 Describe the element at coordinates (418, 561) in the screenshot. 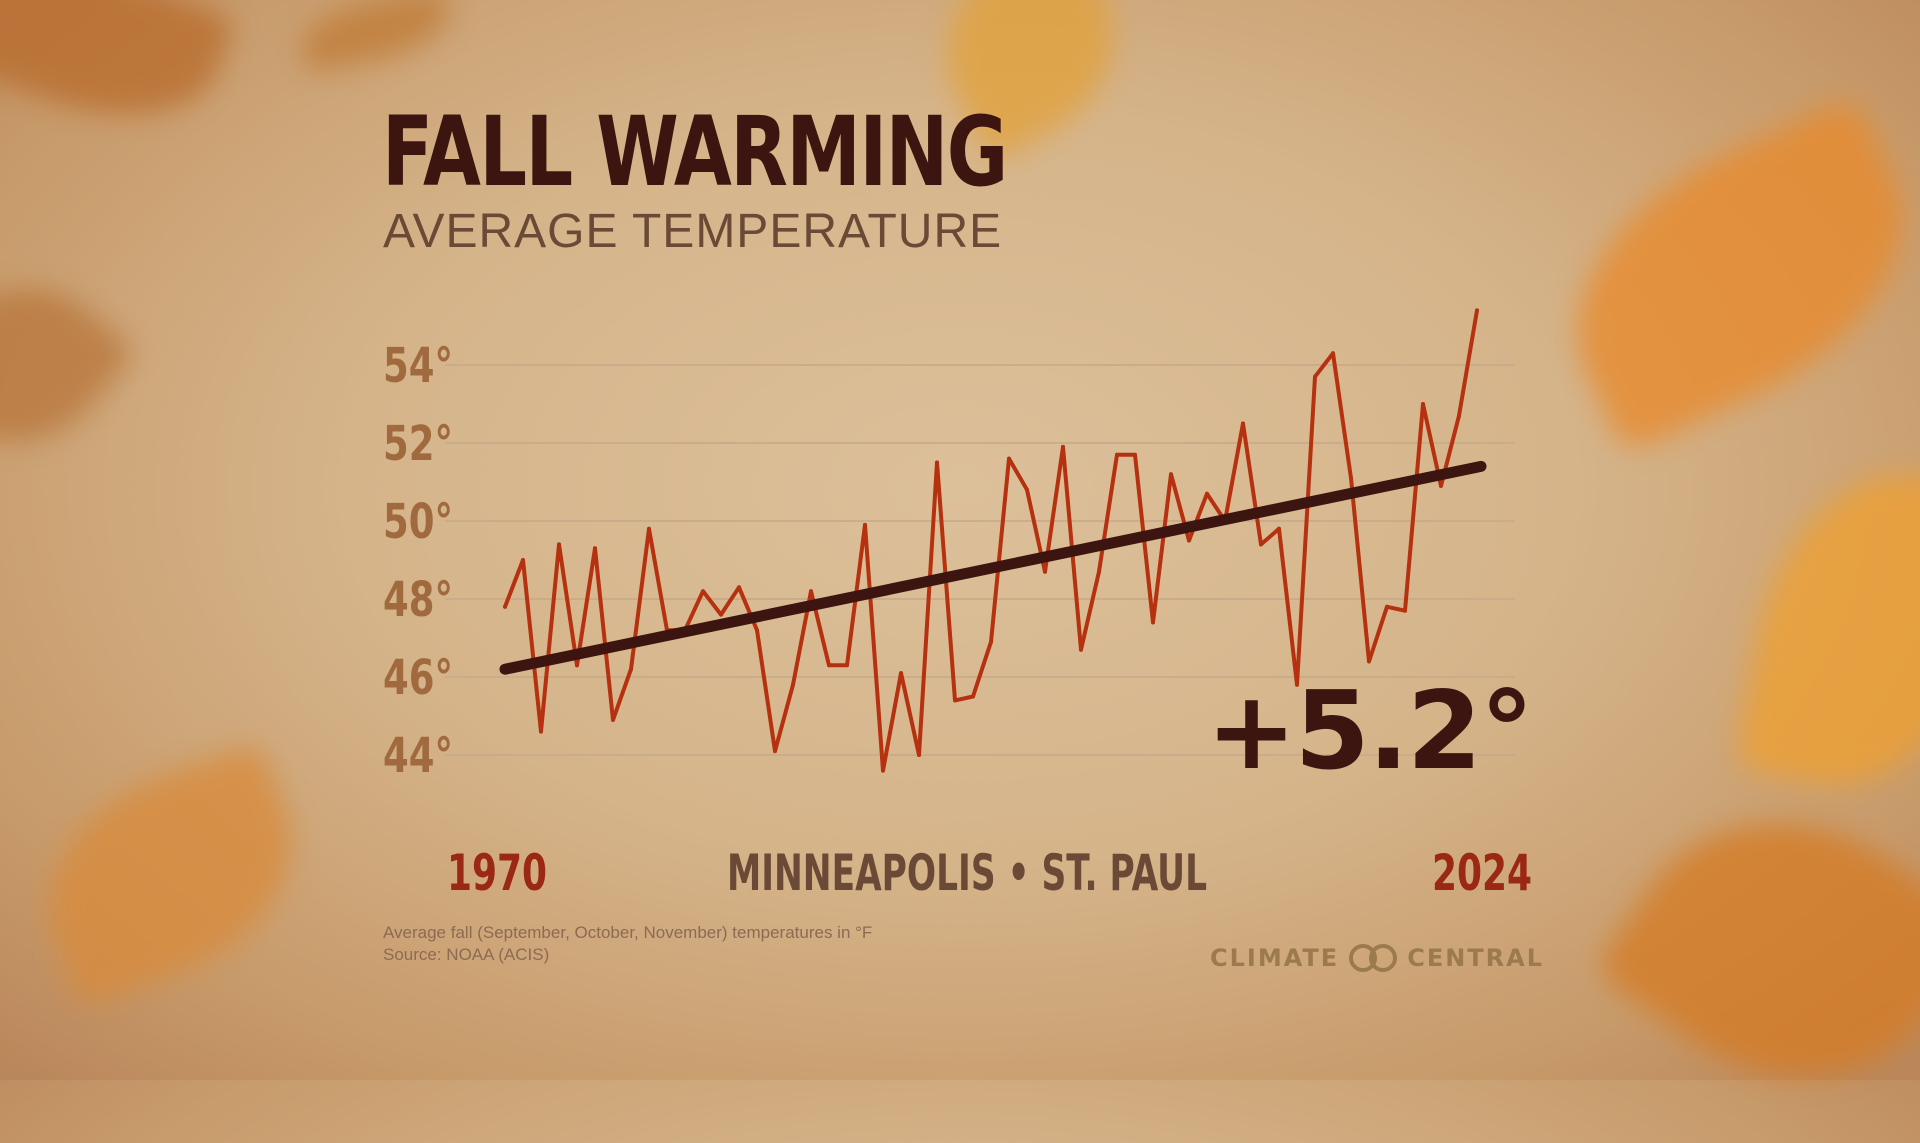

I see `y-axis-ticks: 44° 46° 48° 50° 52° 54°` at that location.